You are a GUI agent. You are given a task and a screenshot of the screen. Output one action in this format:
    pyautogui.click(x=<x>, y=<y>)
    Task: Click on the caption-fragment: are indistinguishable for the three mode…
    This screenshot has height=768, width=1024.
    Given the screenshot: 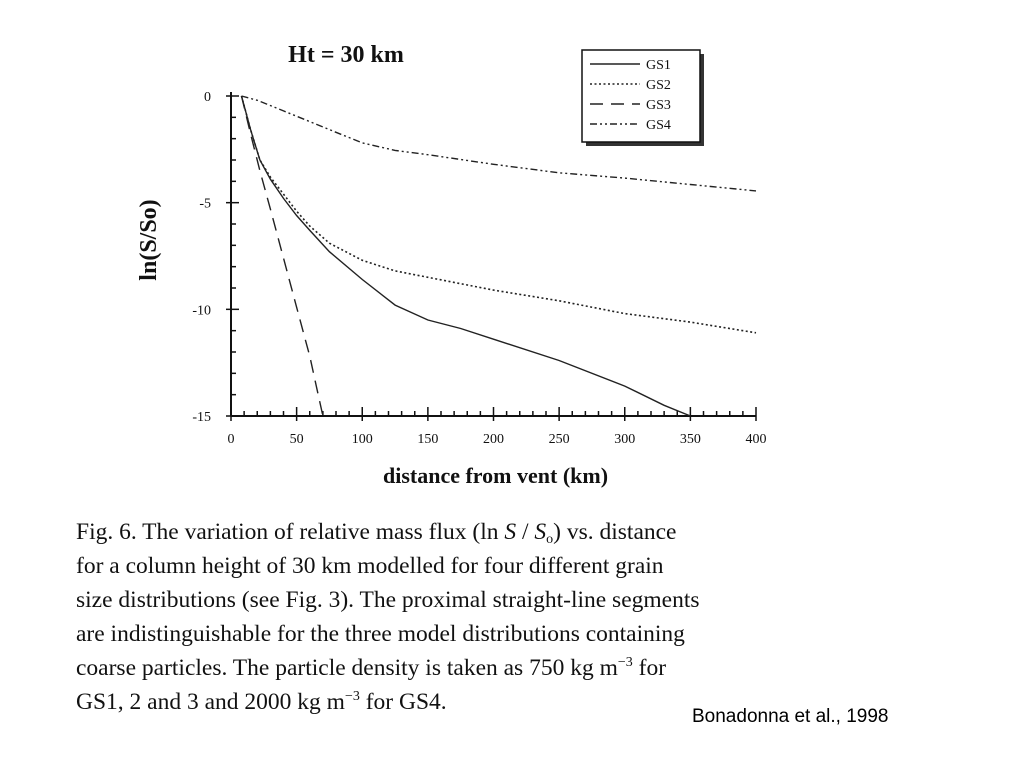 What is the action you would take?
    pyautogui.click(x=380, y=634)
    